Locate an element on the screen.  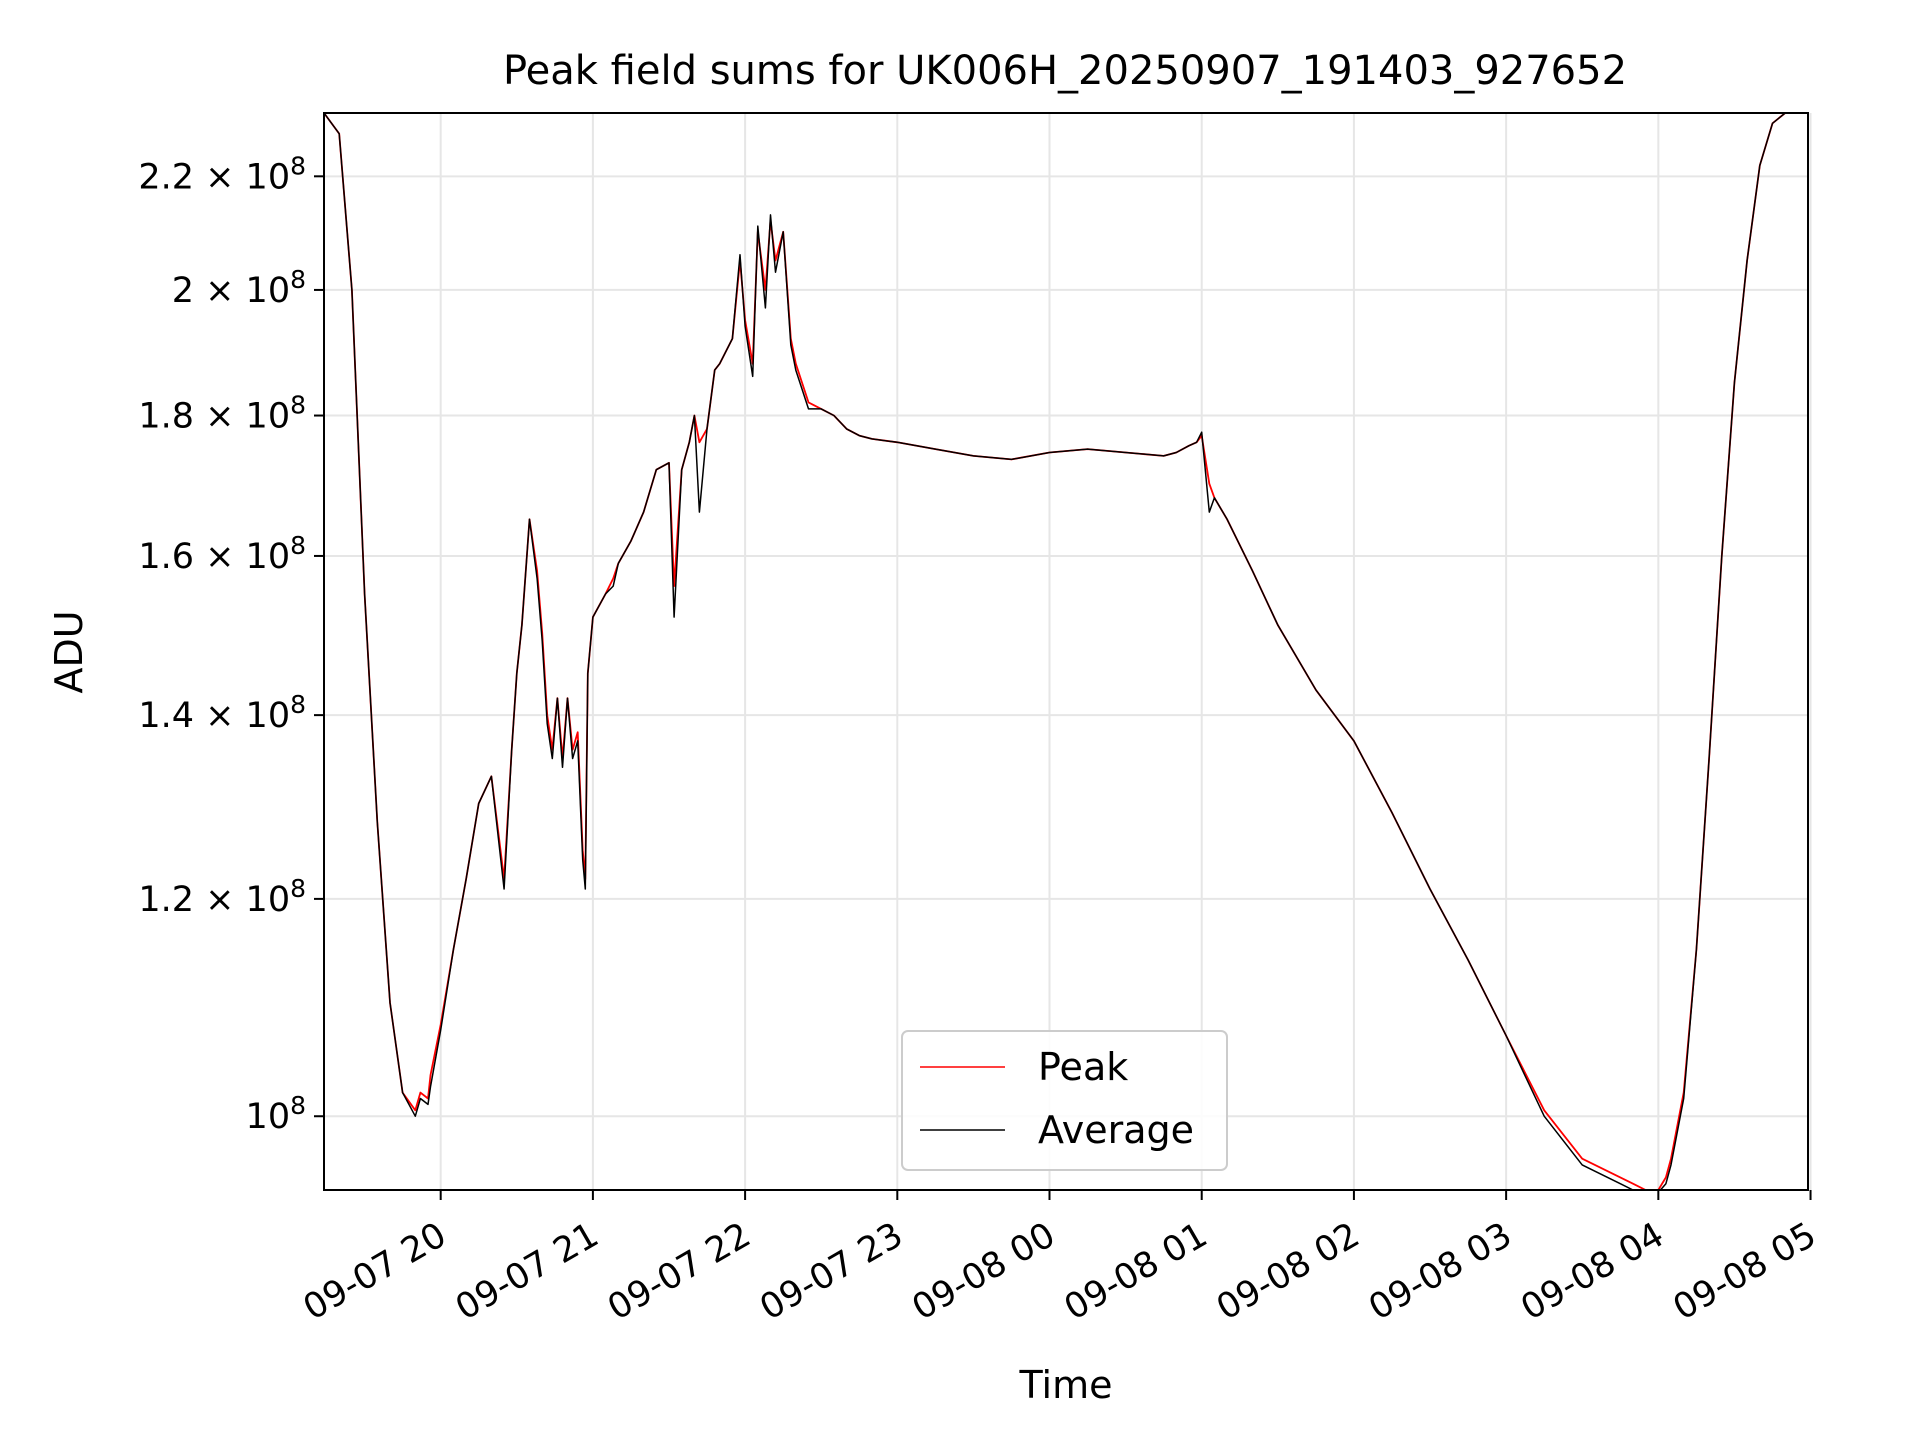
legend-box is located at coordinates (1064, 1100).